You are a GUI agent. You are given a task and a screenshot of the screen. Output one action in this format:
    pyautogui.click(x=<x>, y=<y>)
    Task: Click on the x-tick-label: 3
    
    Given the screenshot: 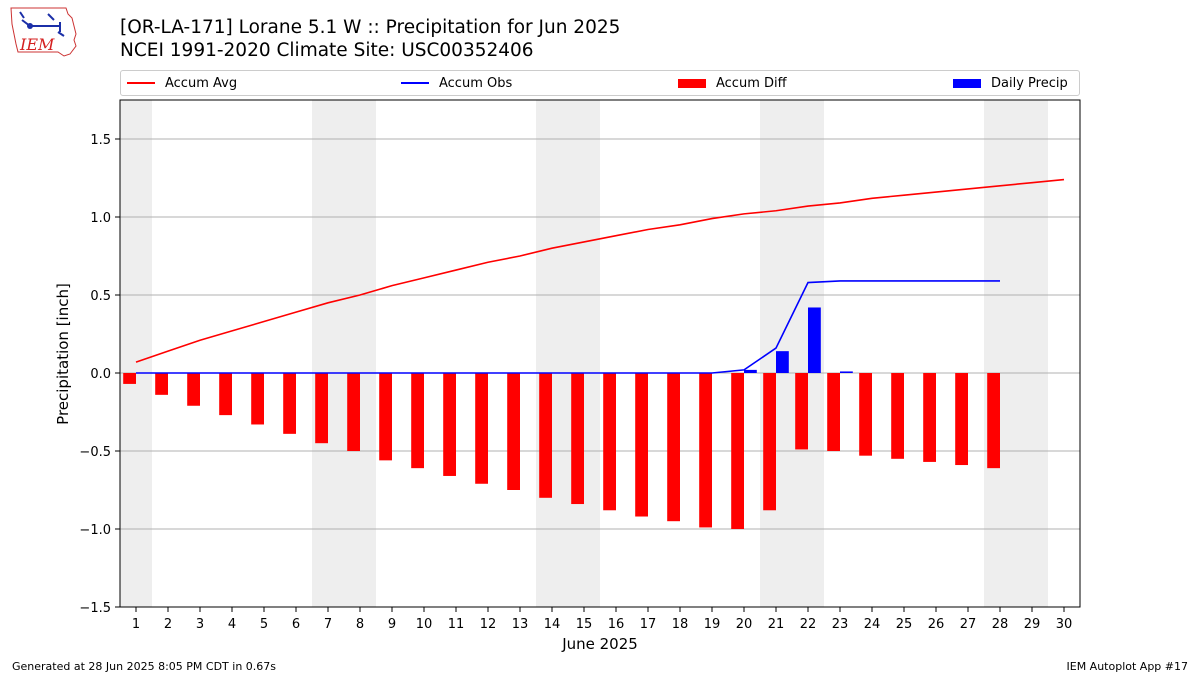 What is the action you would take?
    pyautogui.click(x=200, y=624)
    